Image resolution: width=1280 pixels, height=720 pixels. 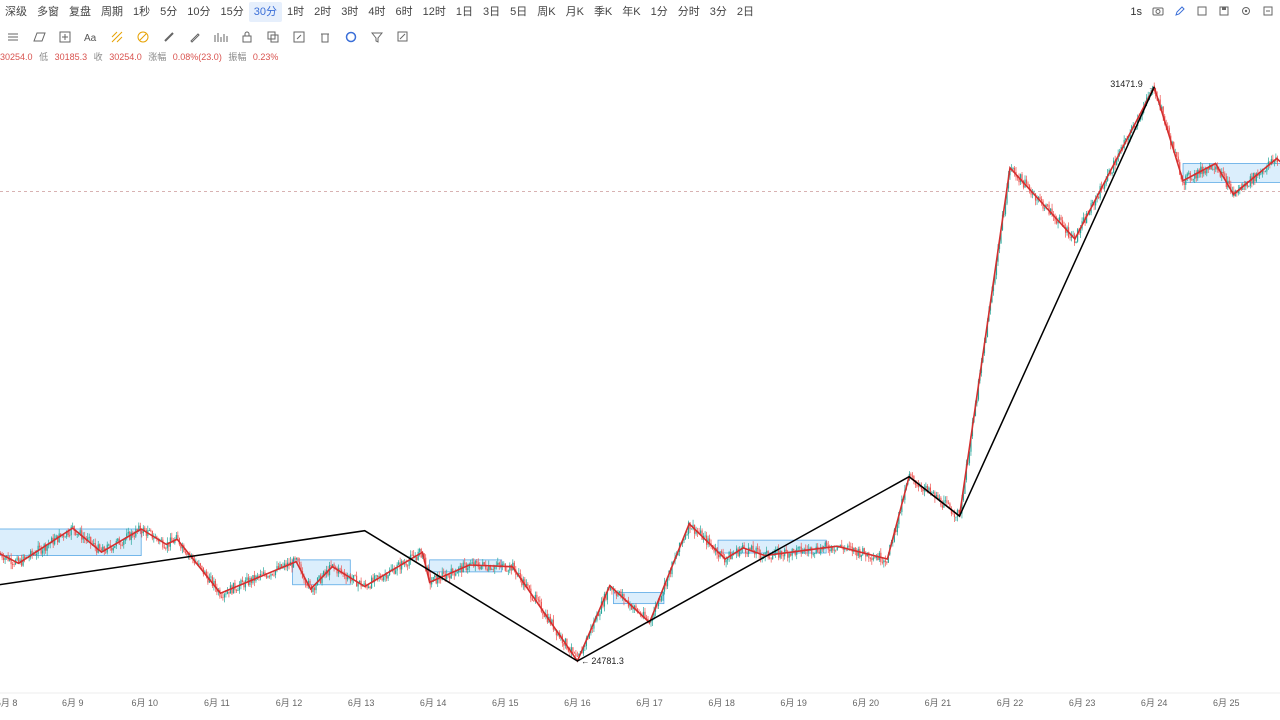 I want to click on parallel-line-icon, so click(x=39, y=37).